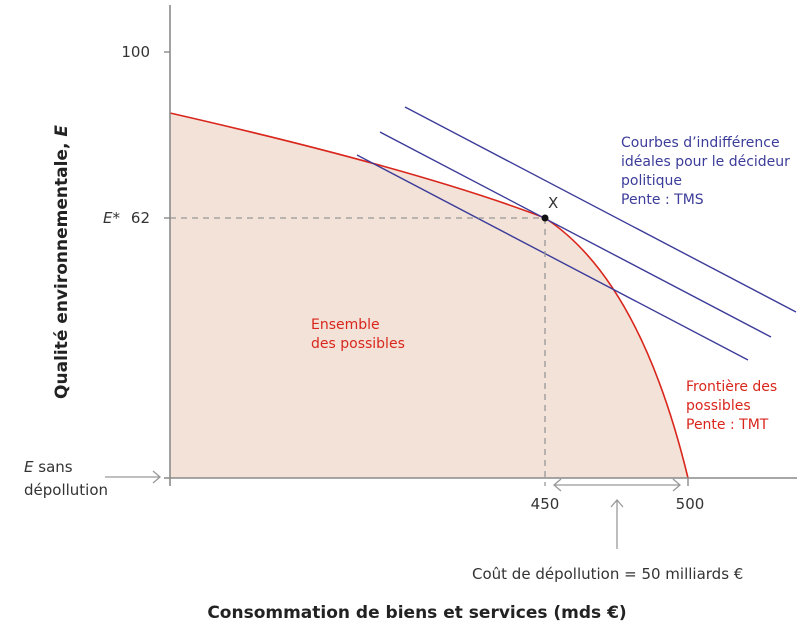  What do you see at coordinates (545, 218) in the screenshot?
I see `optimum-point` at bounding box center [545, 218].